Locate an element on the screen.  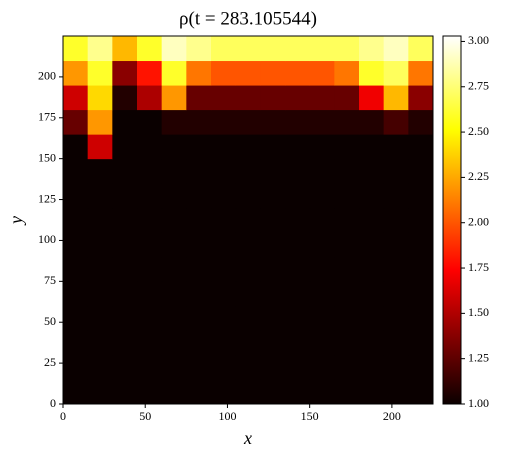
colorbar-tick-label: 3.00 is located at coordinates (478, 40).